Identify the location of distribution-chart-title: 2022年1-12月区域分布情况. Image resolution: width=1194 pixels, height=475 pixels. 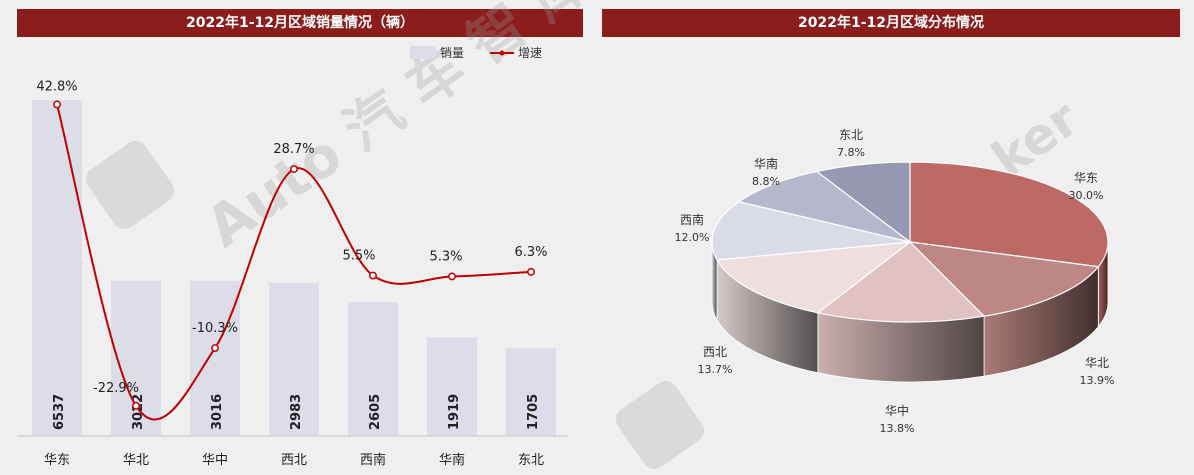
(891, 23).